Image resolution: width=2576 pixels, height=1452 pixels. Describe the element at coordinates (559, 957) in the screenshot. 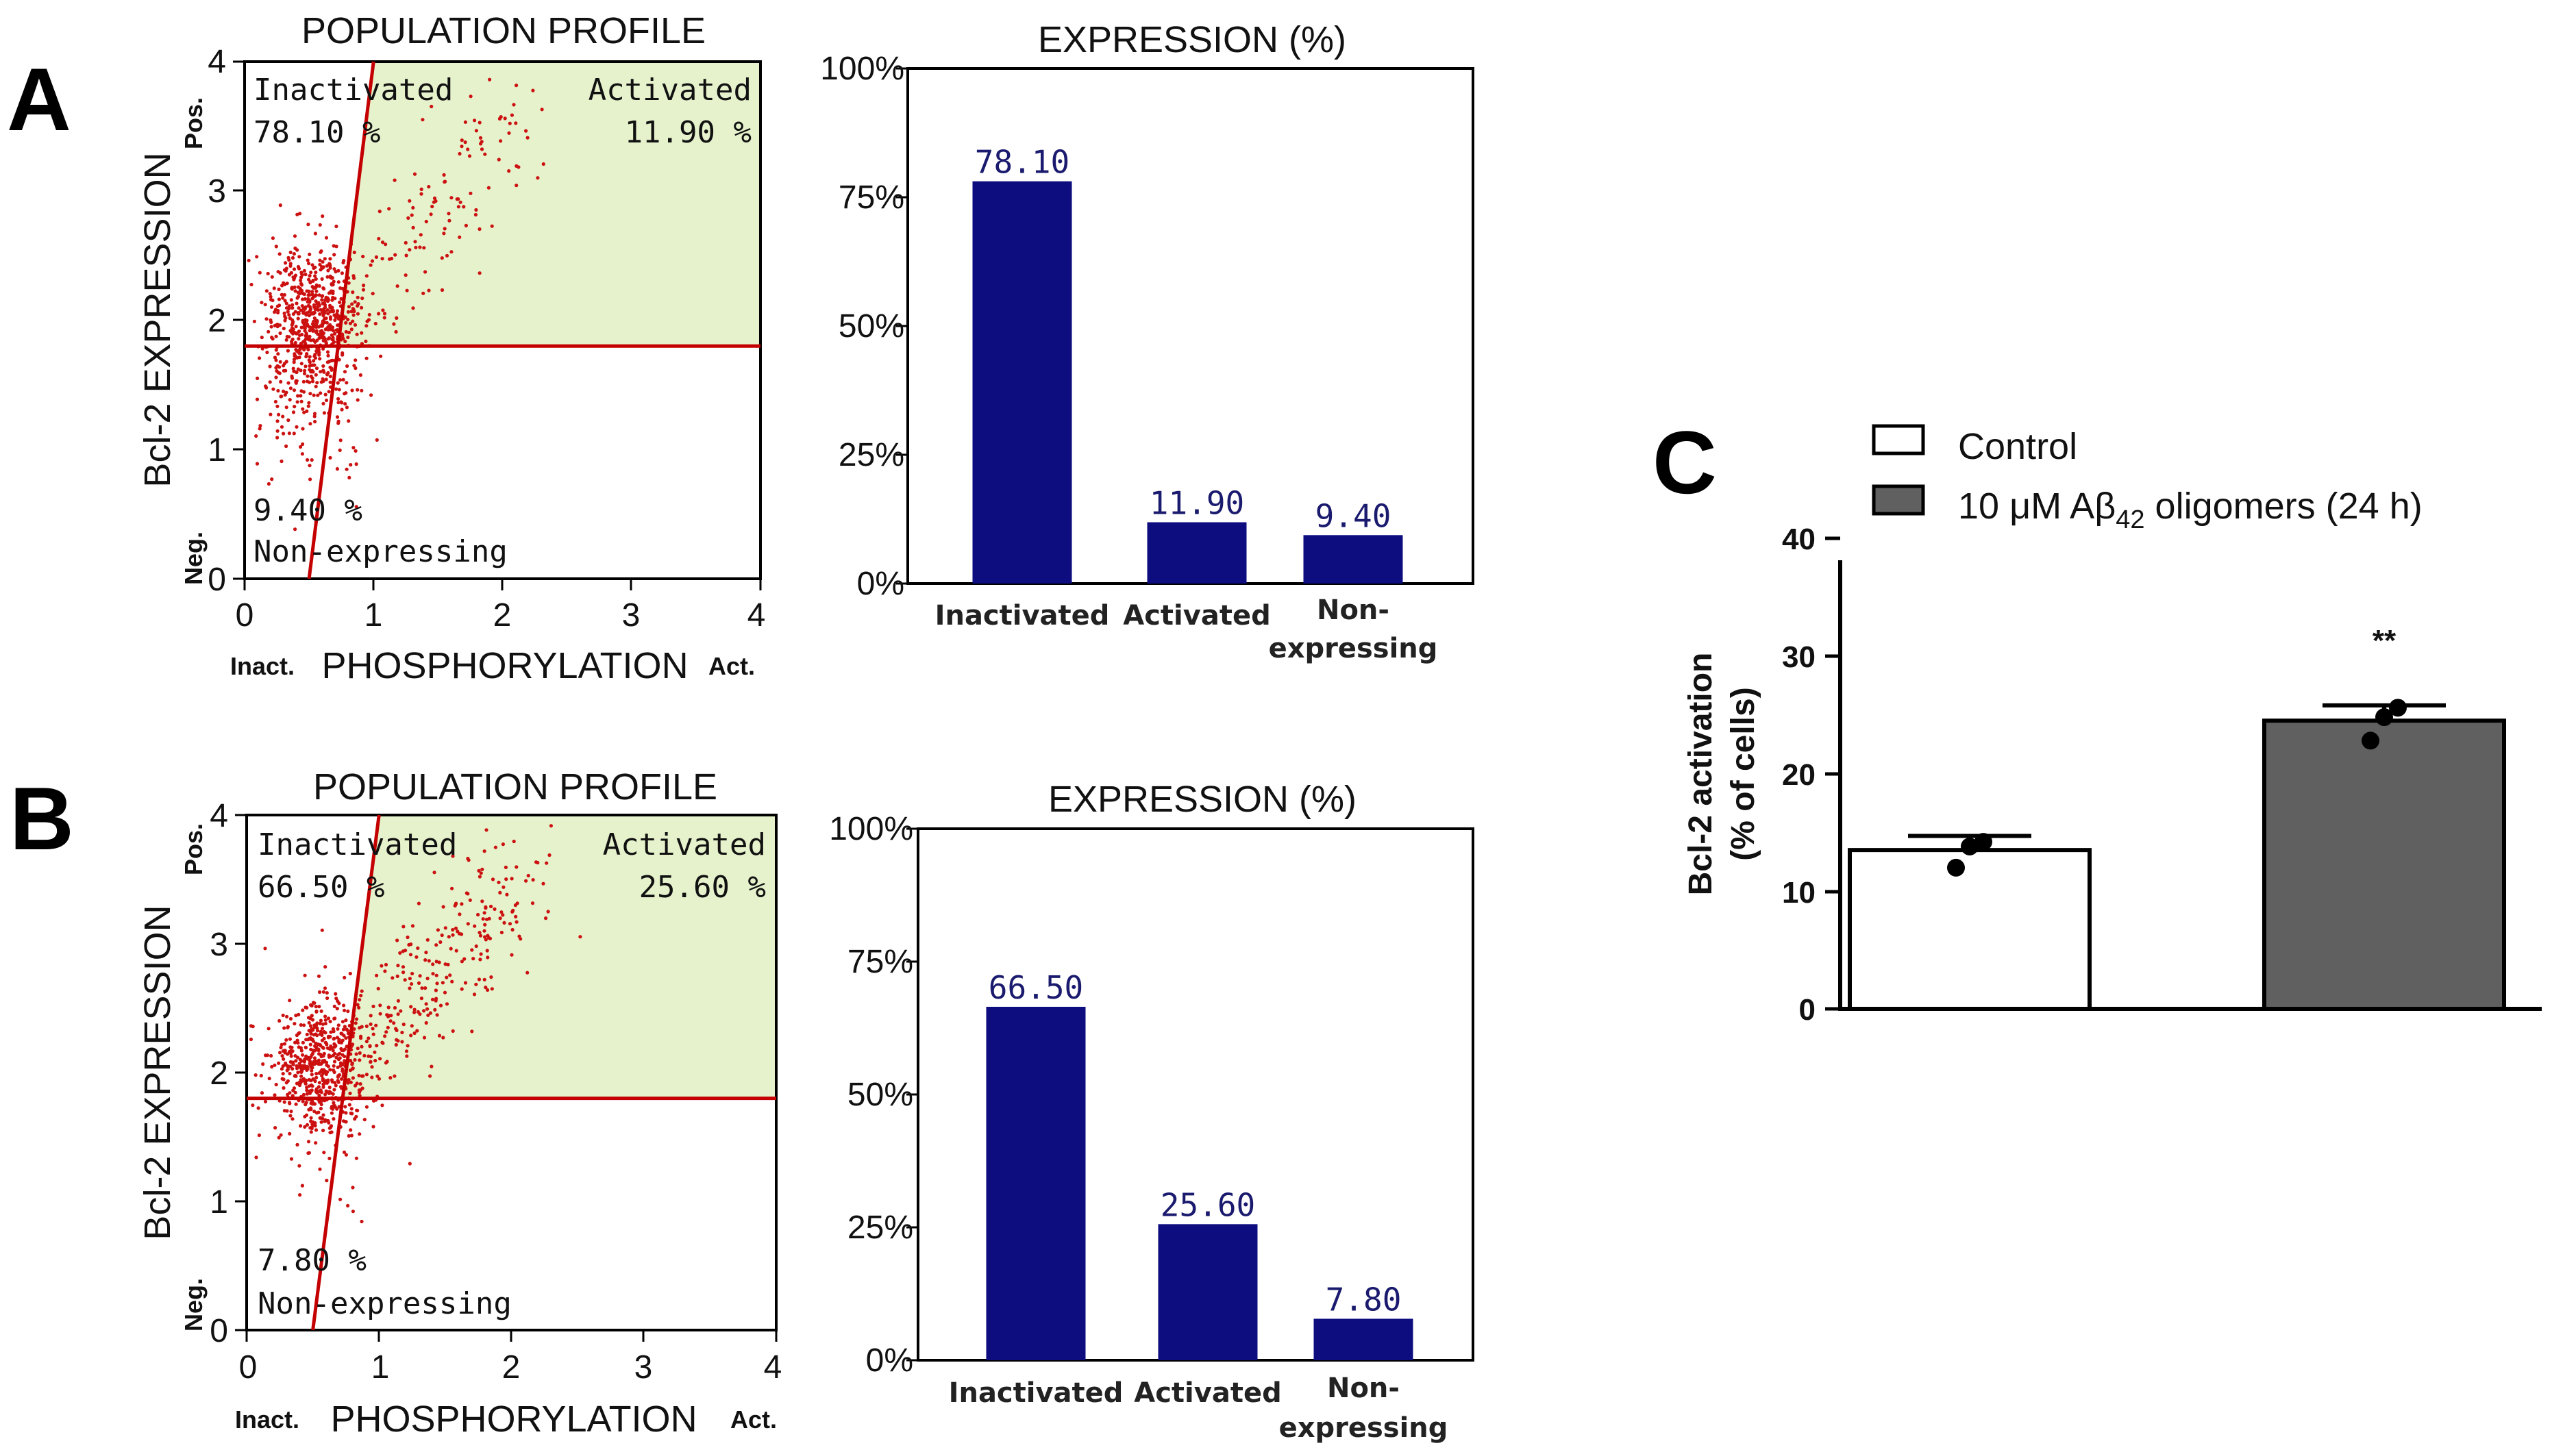

I see `activated-region-b` at that location.